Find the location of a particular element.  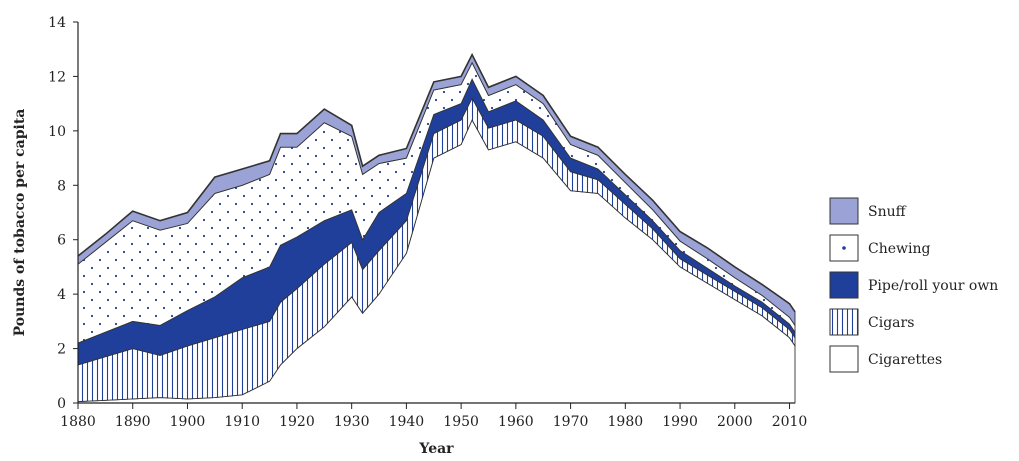

legend-label: Cigars is located at coordinates (891, 323).